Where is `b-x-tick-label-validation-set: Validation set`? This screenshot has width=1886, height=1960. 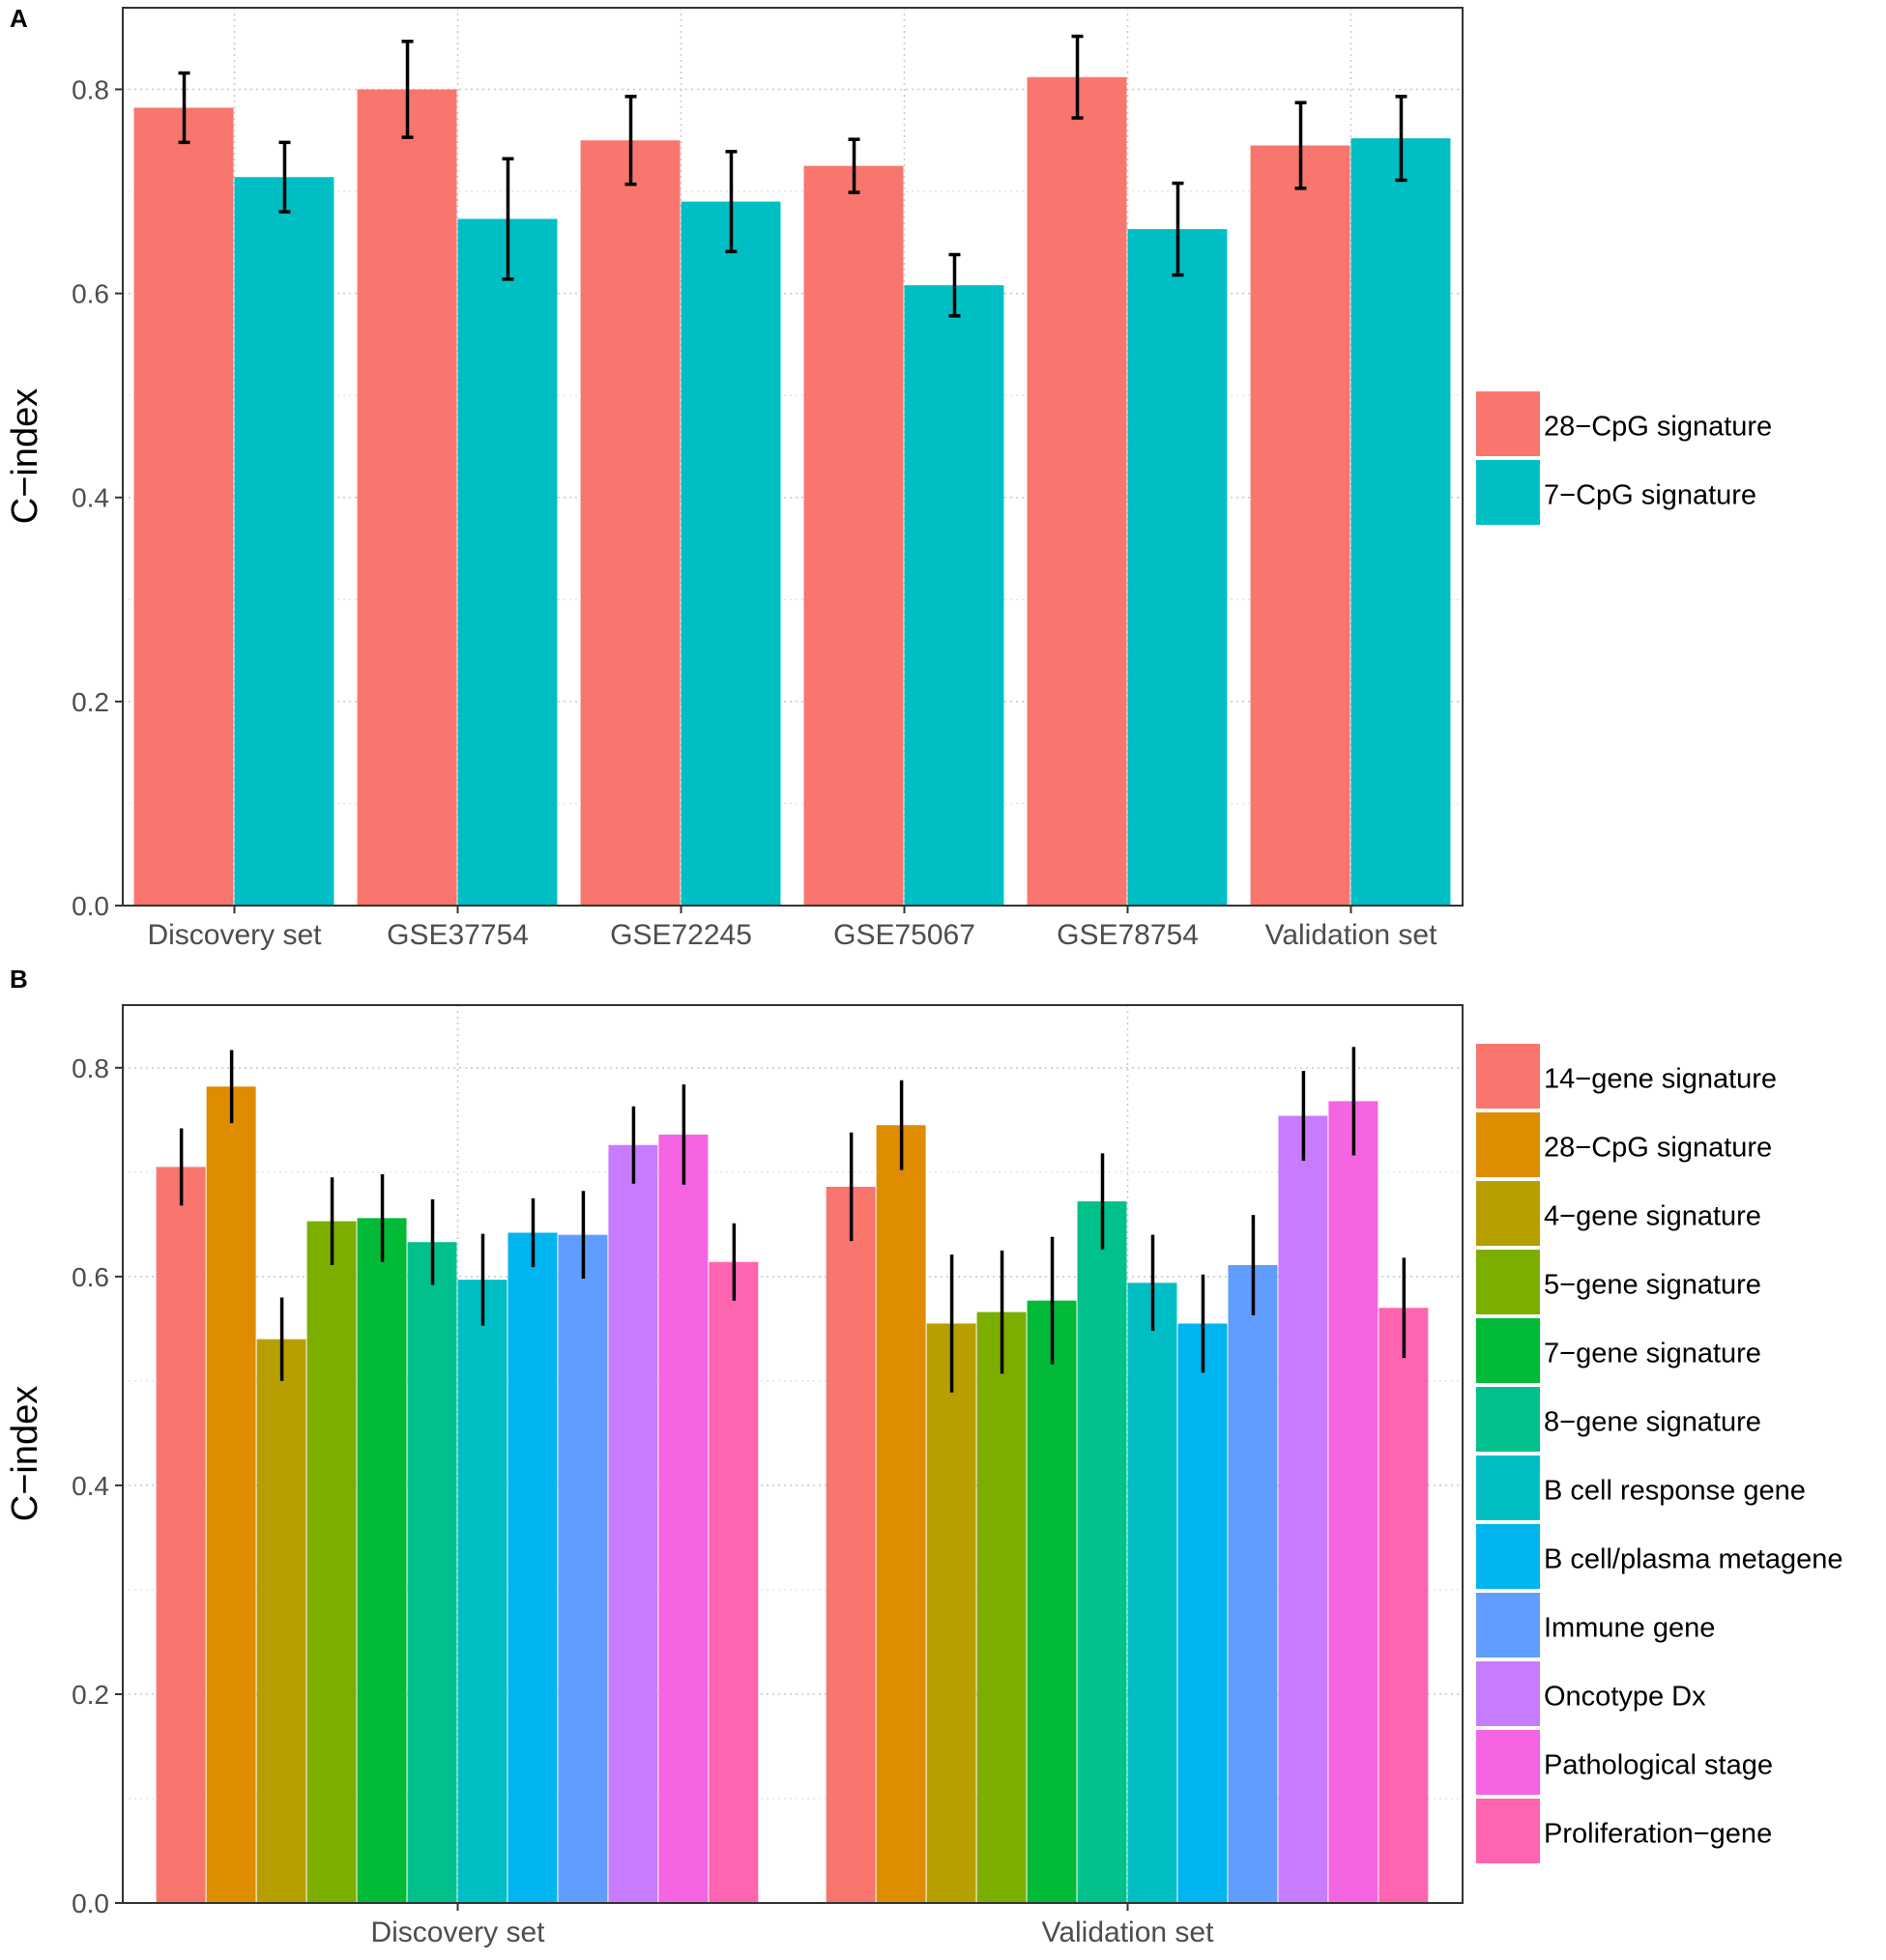
b-x-tick-label-validation-set: Validation set is located at coordinates (1128, 1933).